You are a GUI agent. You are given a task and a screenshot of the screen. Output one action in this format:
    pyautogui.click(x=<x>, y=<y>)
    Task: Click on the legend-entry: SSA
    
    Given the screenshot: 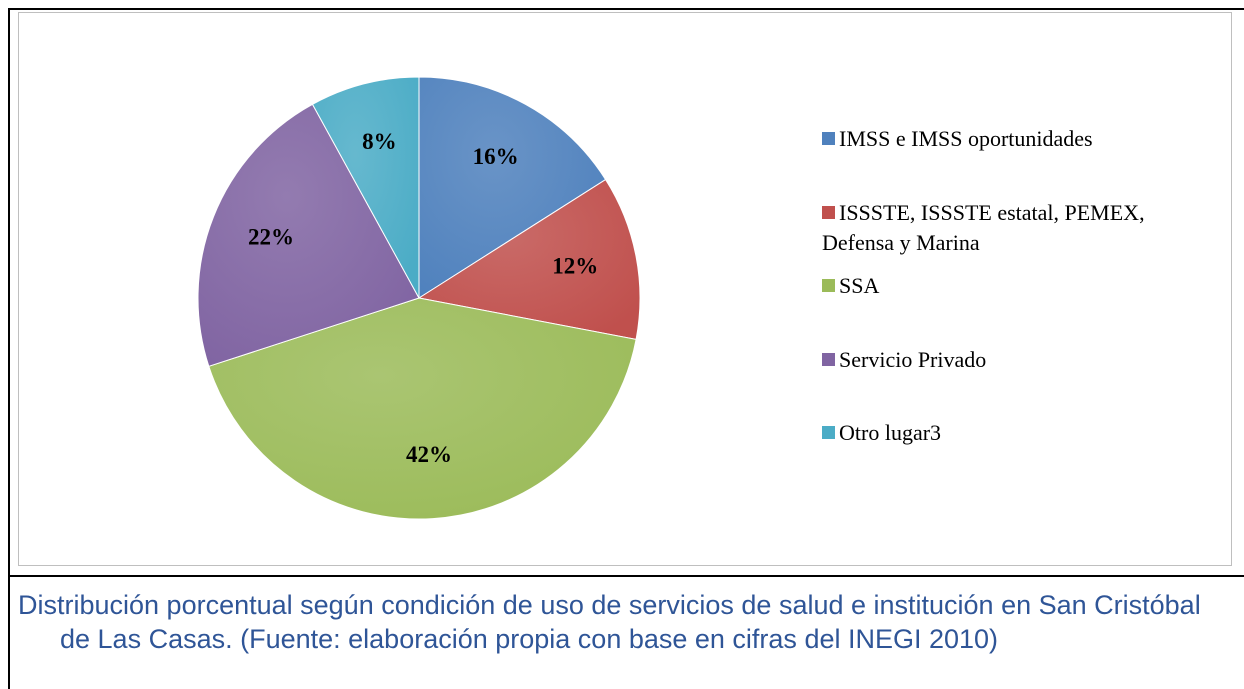 What is the action you would take?
    pyautogui.click(x=1022, y=286)
    